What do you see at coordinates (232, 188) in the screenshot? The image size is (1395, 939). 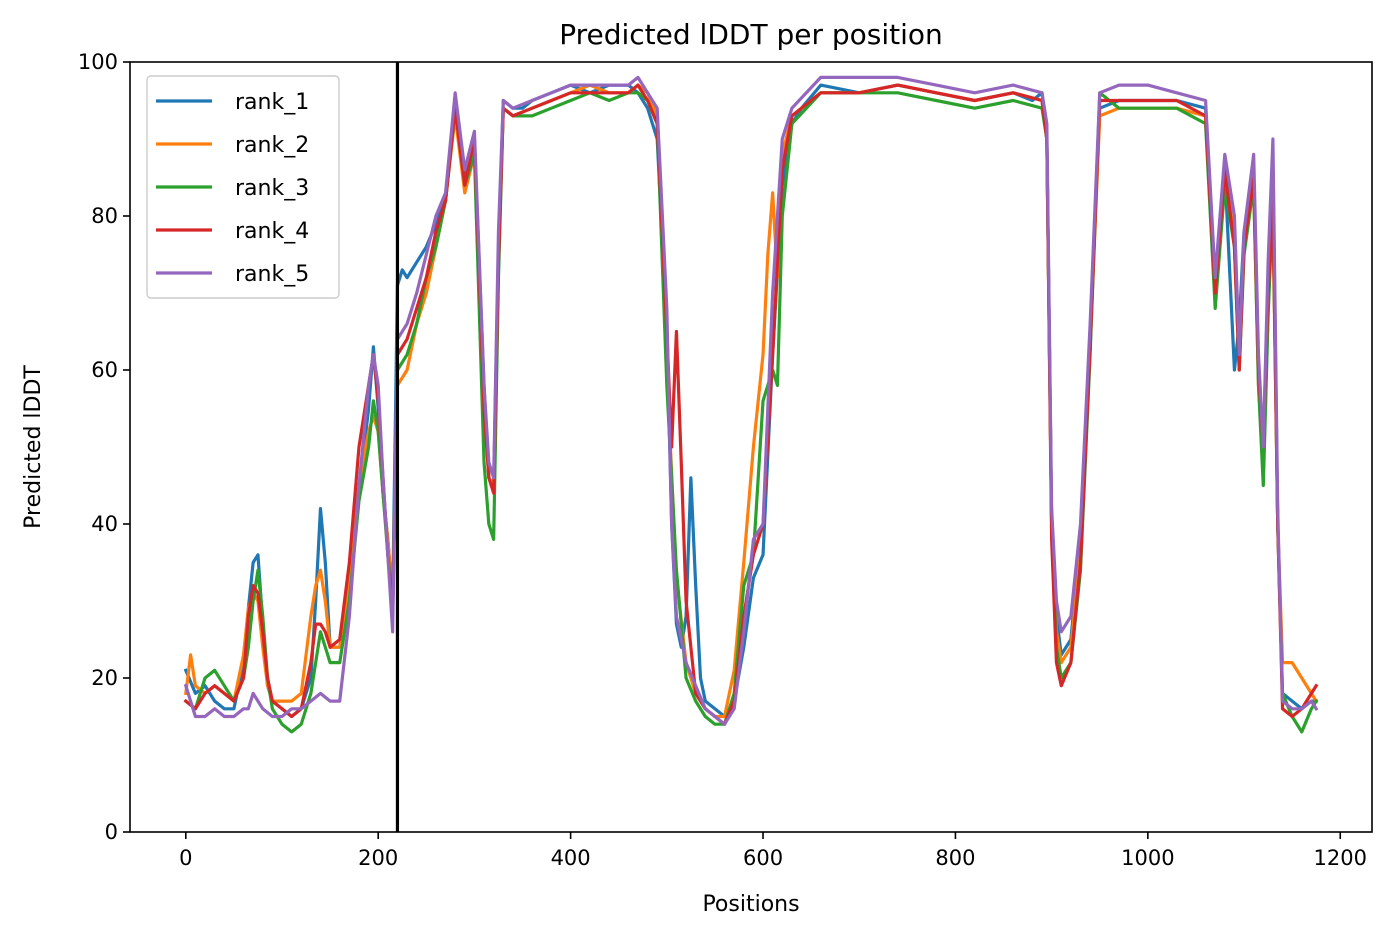 I see `legend-items: rank_1 rank_2 rank_3 rank_4 rank_5` at bounding box center [232, 188].